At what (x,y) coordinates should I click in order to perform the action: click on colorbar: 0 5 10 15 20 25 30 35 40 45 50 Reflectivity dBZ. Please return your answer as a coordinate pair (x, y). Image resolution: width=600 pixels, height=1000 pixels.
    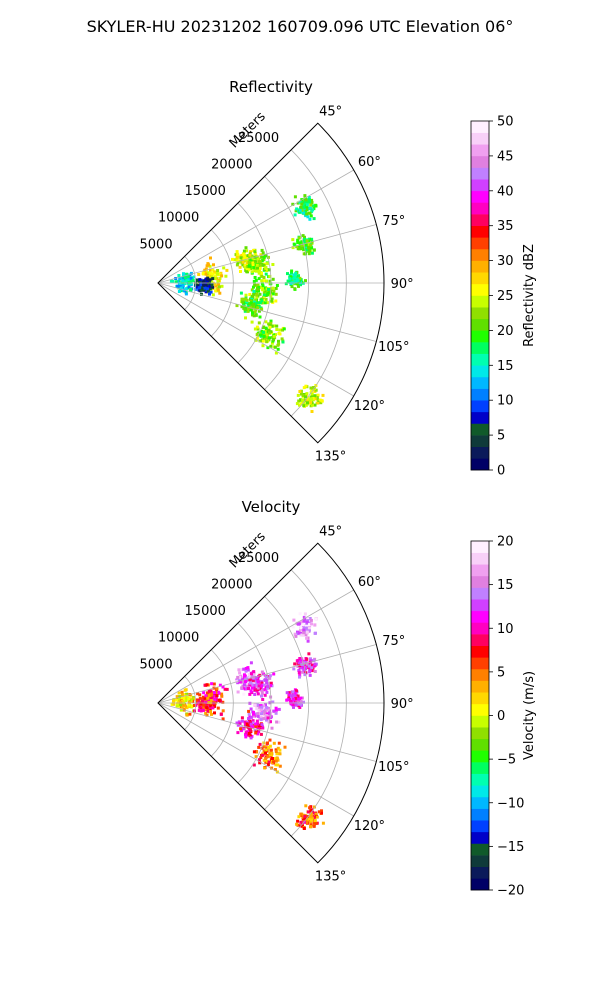
    Looking at the image, I should click on (503, 297).